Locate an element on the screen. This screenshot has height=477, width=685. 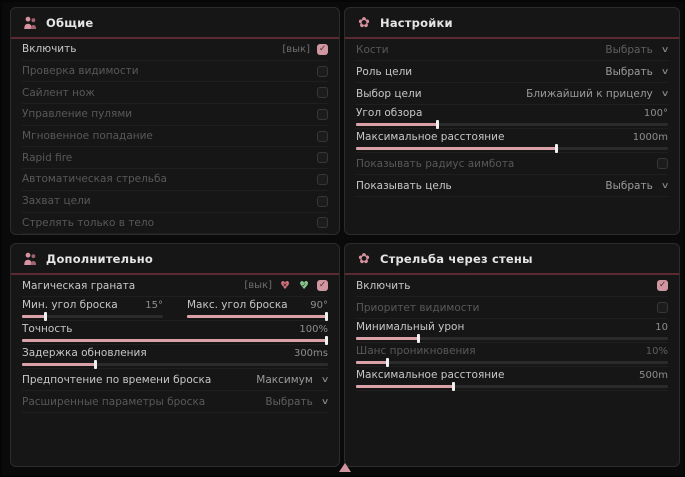
dropdown: Максимум ∨ is located at coordinates (292, 380).